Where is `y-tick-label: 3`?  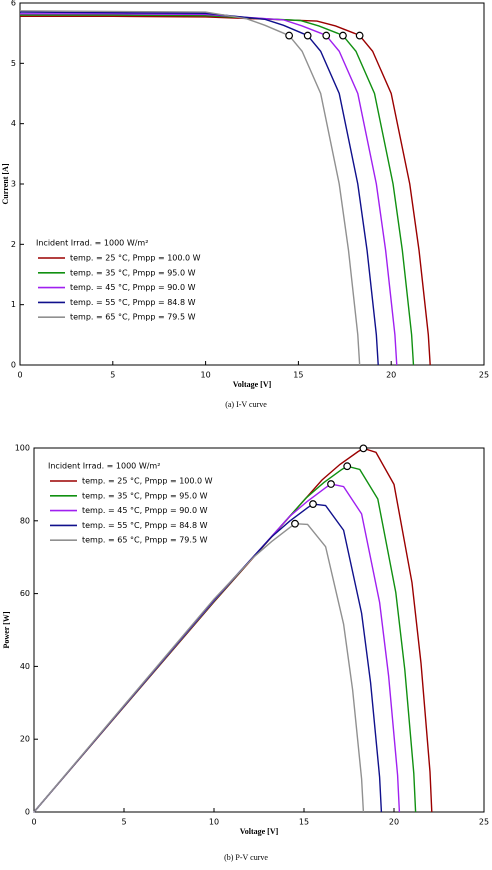
y-tick-label: 3 is located at coordinates (13, 184).